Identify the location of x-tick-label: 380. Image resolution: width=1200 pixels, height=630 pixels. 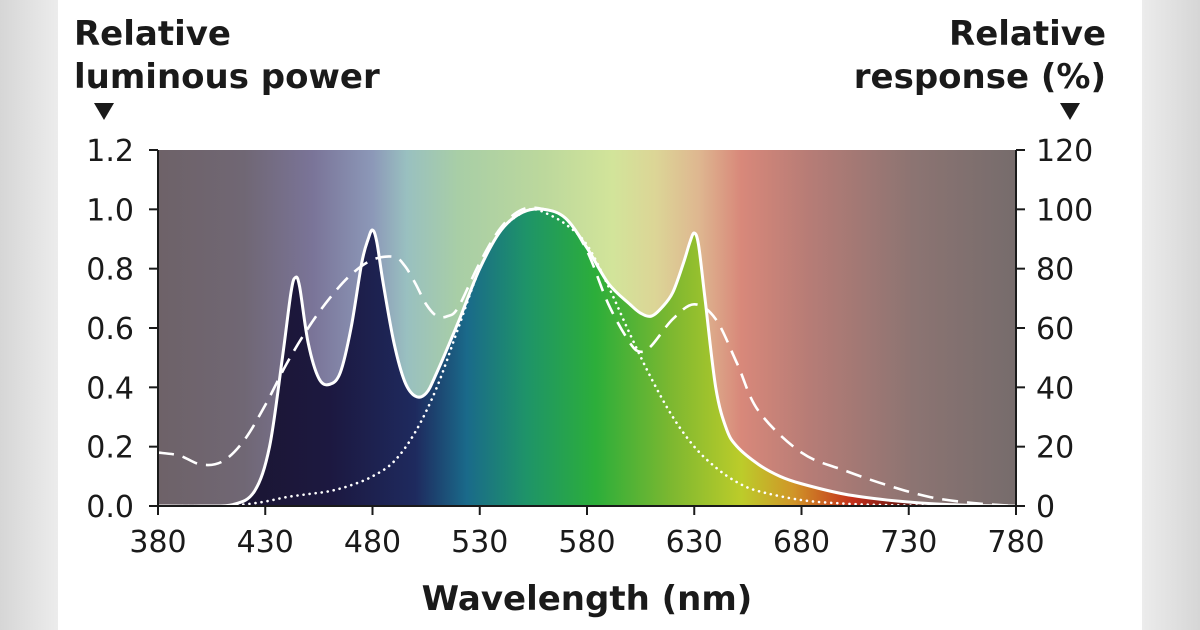
(157, 542).